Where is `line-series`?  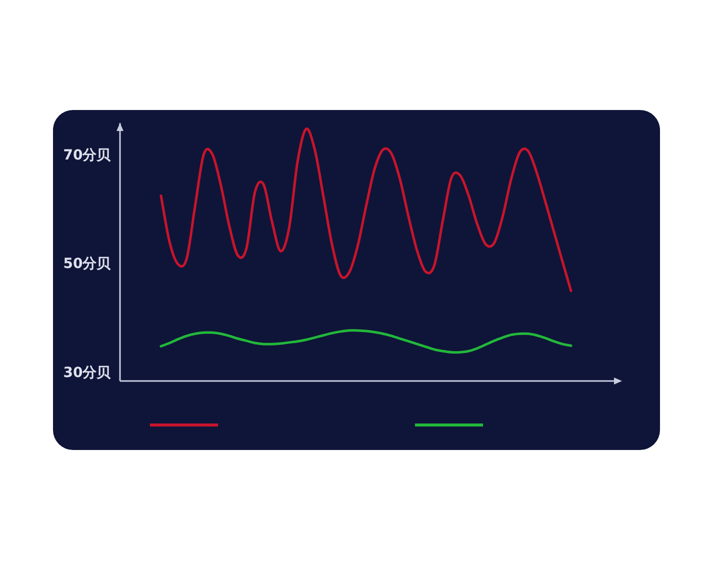
line-series is located at coordinates (366, 341).